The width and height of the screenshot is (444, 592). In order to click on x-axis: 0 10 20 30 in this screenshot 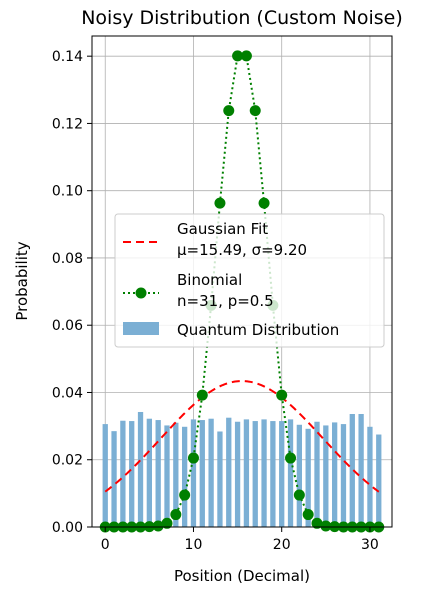, I will do `click(240, 540)`.